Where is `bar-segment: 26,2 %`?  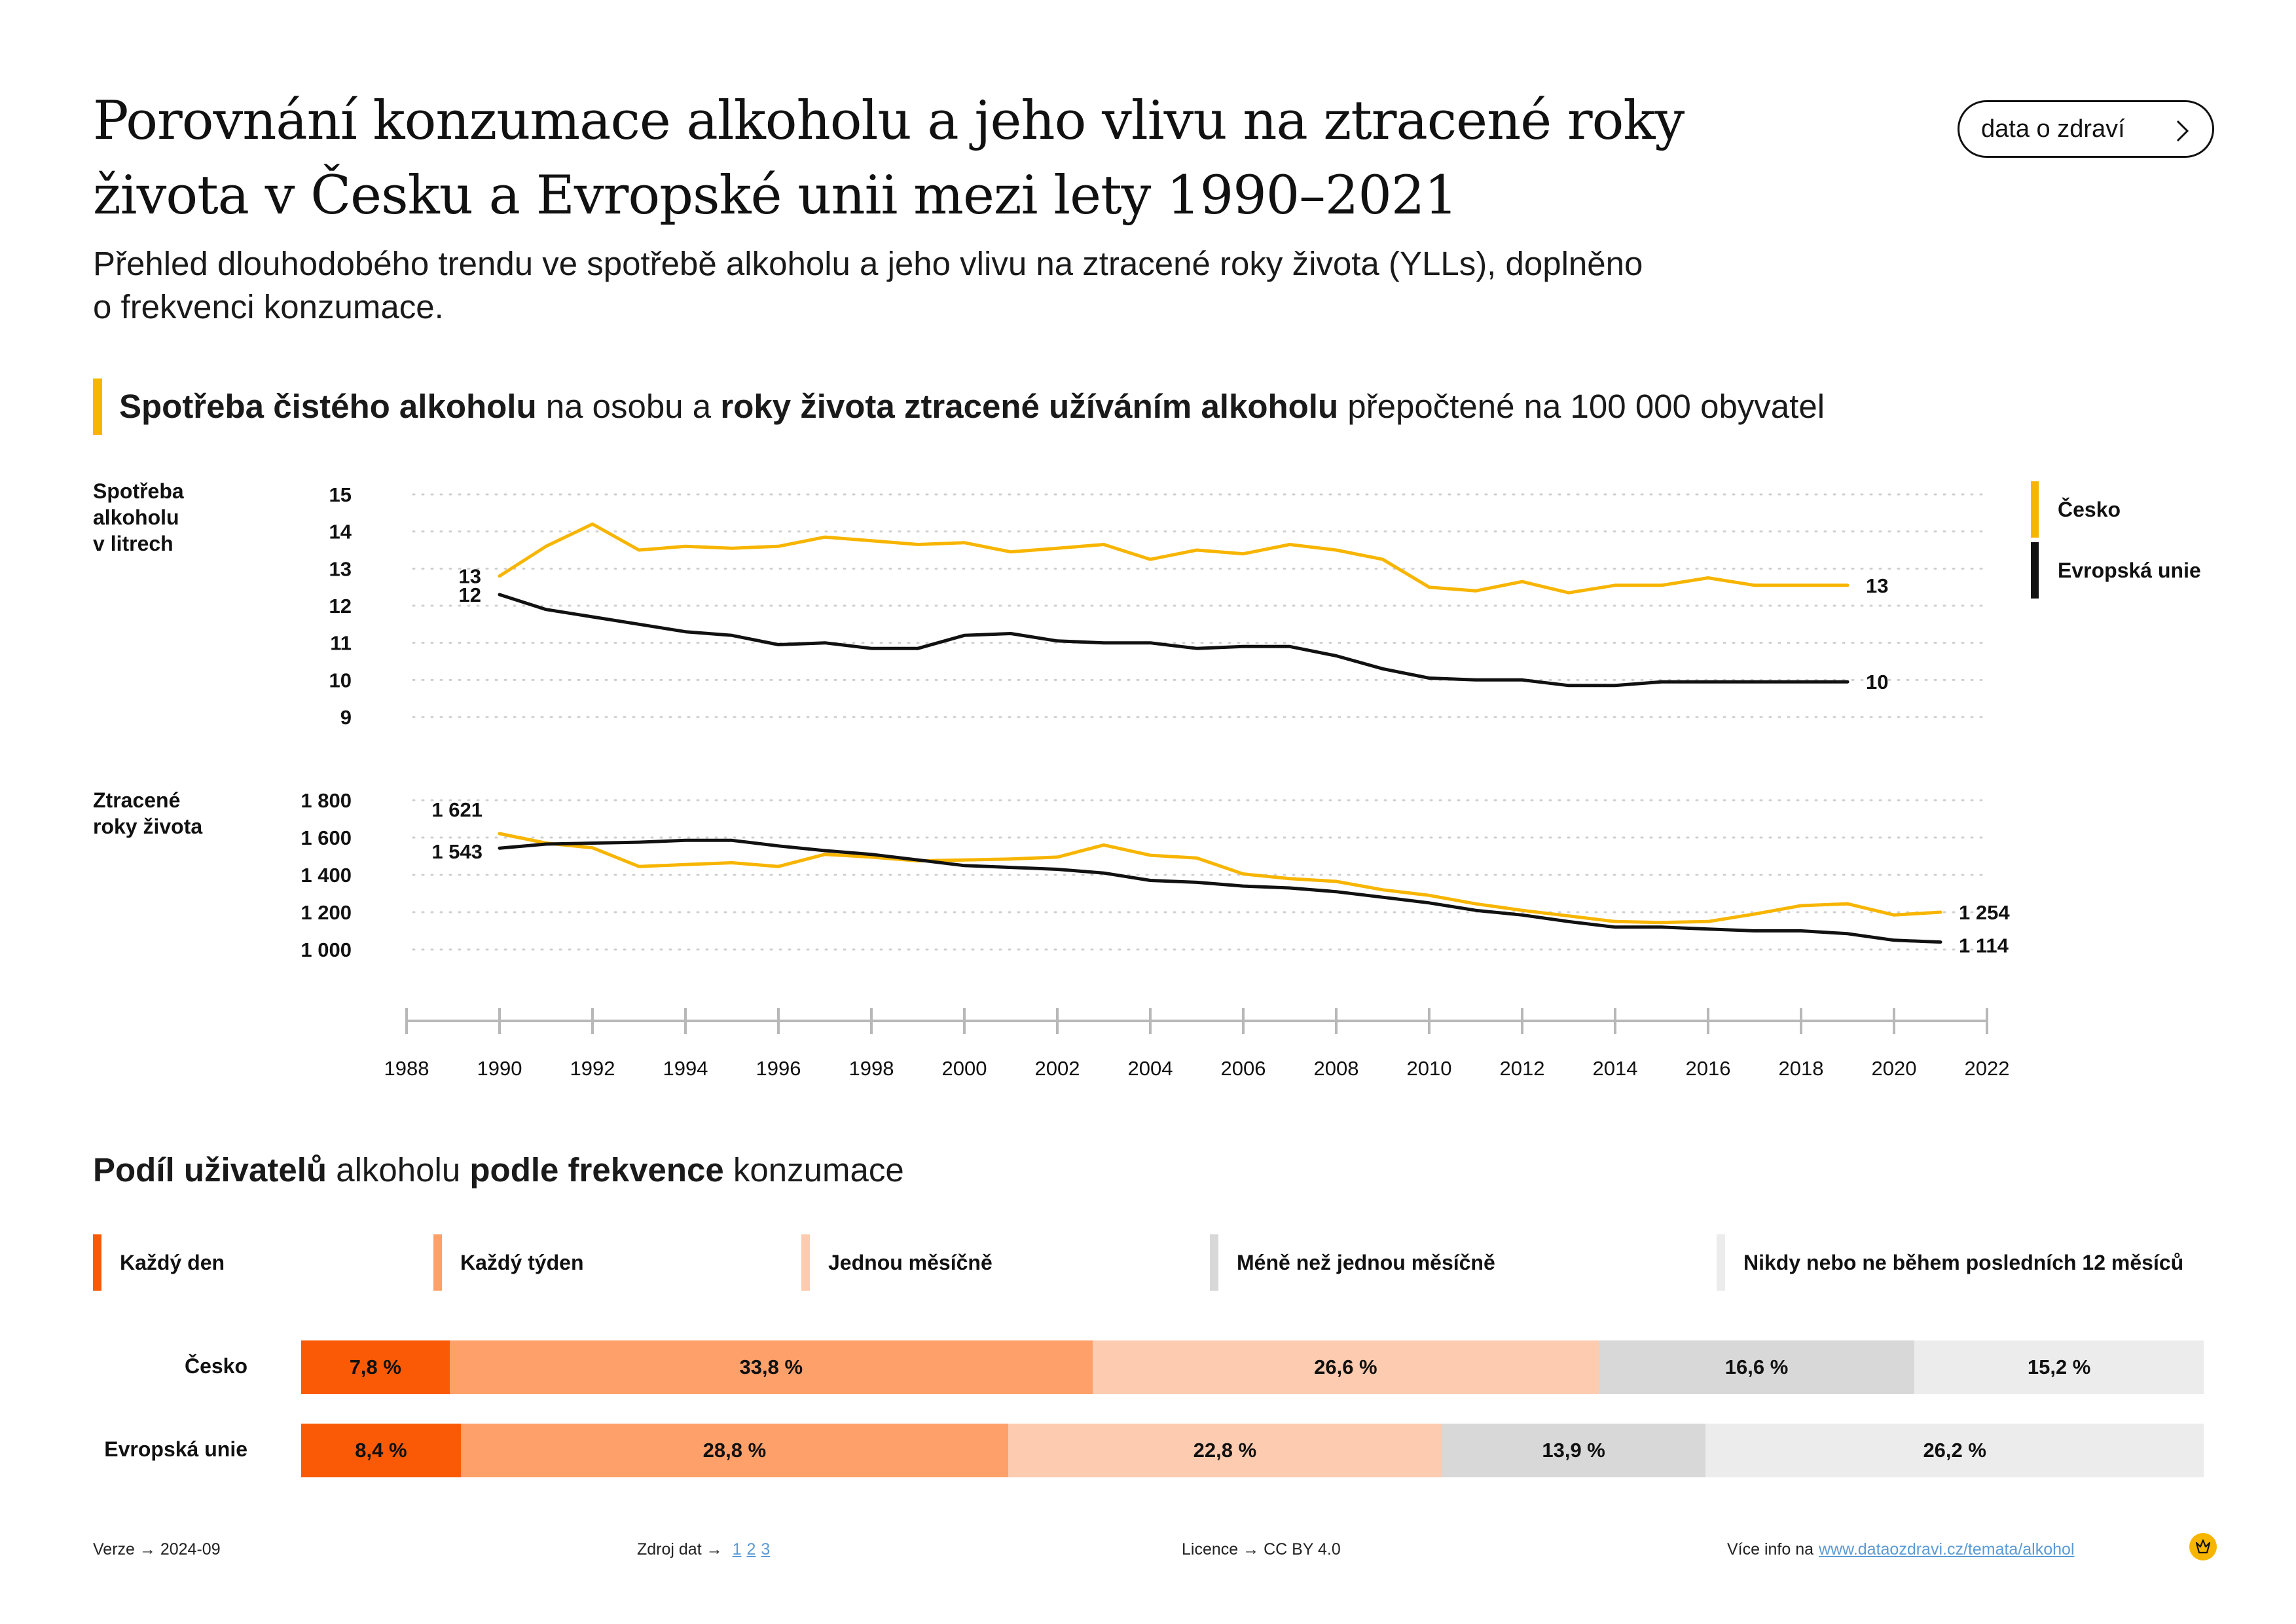 bar-segment: 26,2 % is located at coordinates (1954, 1450).